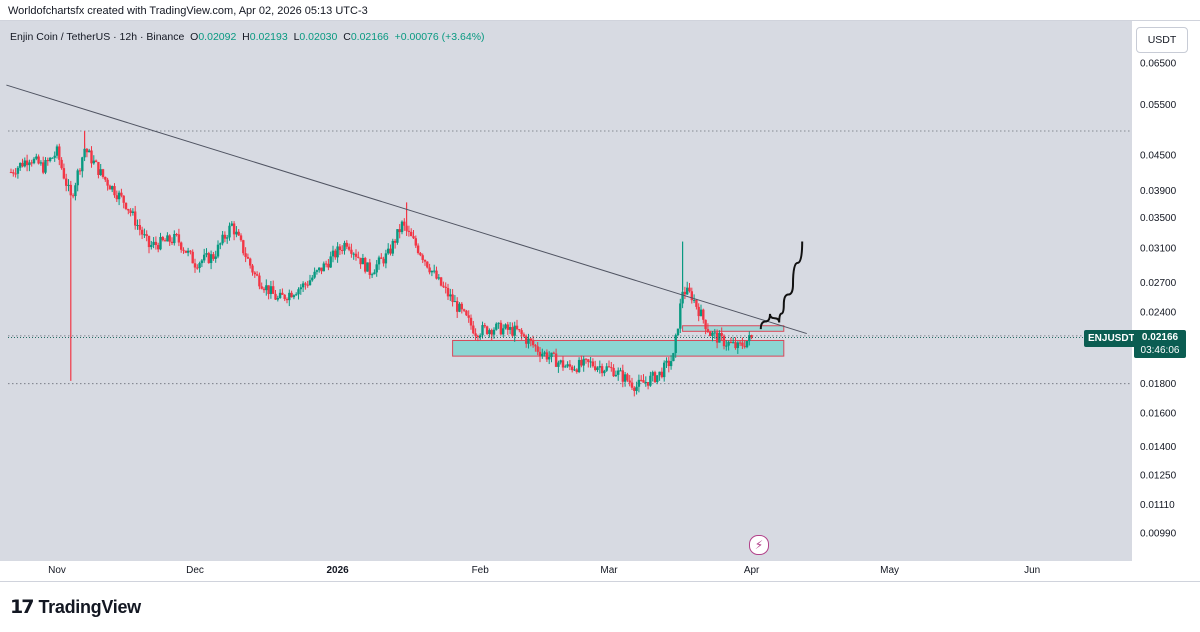 This screenshot has height=632, width=1200. I want to click on currency-button: USDT, so click(1162, 40).